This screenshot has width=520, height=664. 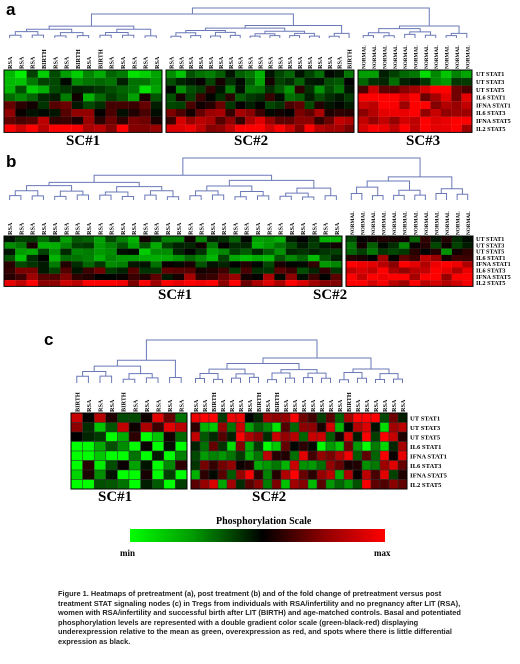 What do you see at coordinates (425, 447) in the screenshot?
I see `row-label: IL6 STAT1` at bounding box center [425, 447].